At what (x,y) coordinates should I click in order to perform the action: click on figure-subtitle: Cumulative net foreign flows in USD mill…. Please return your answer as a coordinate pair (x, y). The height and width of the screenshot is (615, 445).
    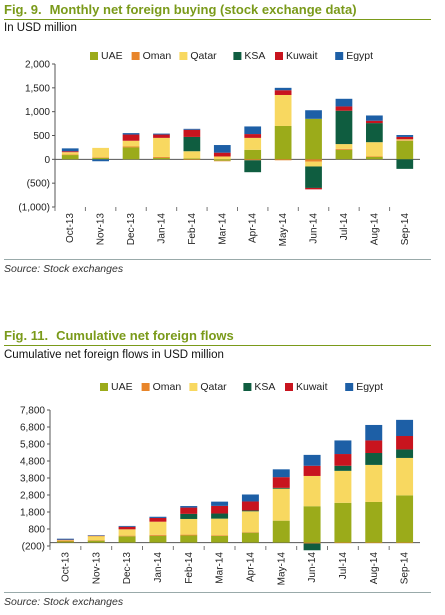
    Looking at the image, I should click on (114, 355).